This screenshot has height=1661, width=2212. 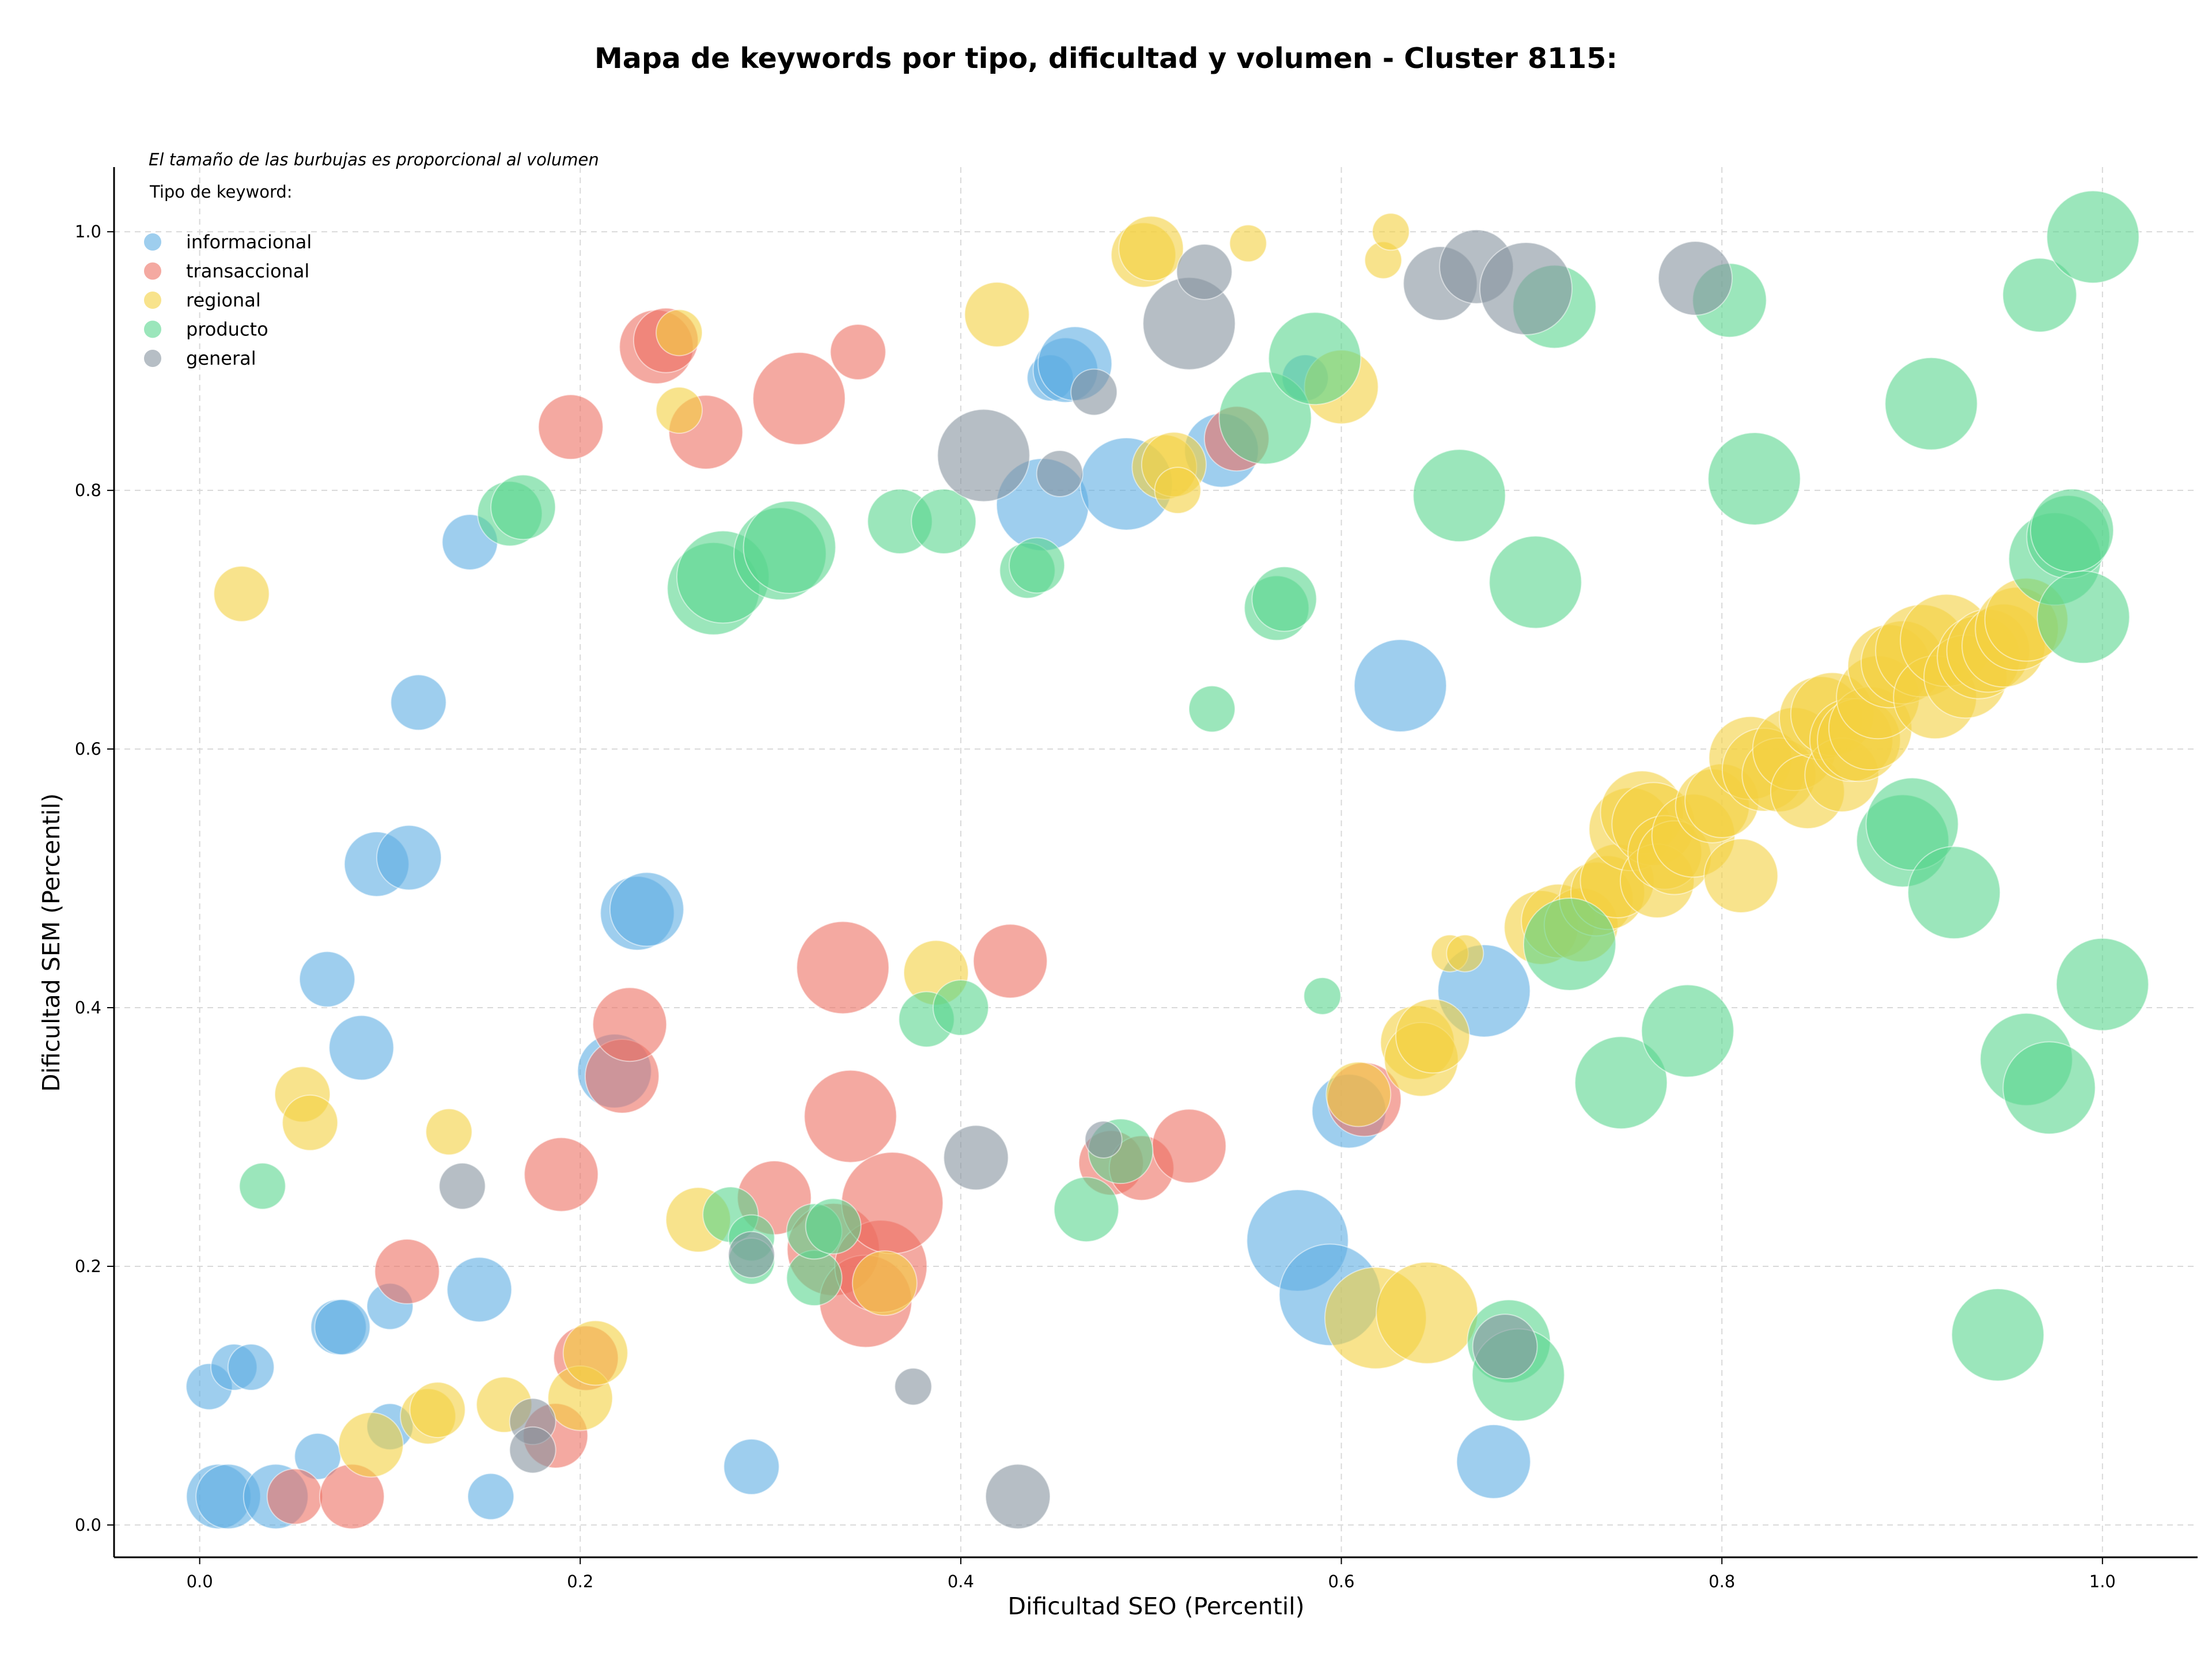 I want to click on legend-label: regional, so click(x=223, y=300).